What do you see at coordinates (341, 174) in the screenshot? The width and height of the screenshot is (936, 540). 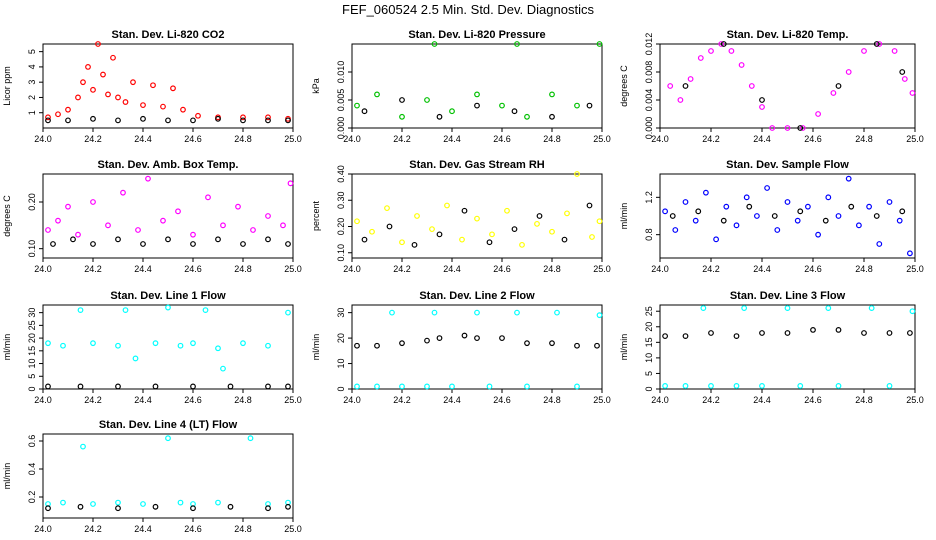 I see `y-tick-label: 0.40` at bounding box center [341, 174].